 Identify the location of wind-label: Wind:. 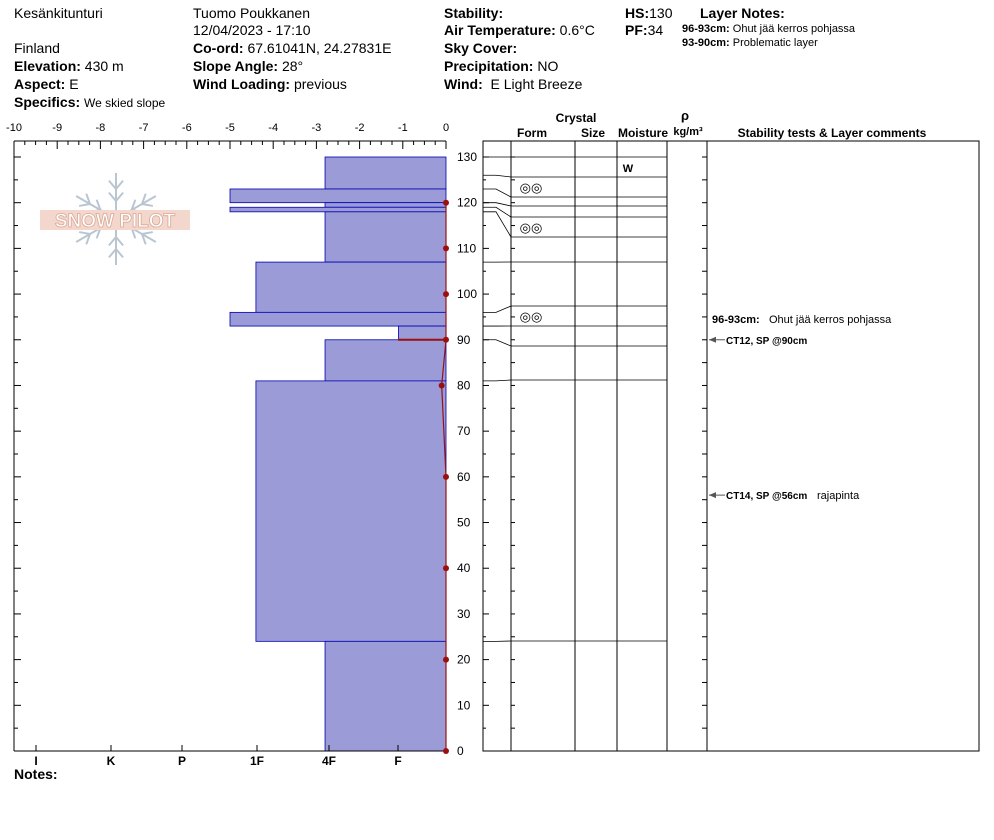
(463, 84).